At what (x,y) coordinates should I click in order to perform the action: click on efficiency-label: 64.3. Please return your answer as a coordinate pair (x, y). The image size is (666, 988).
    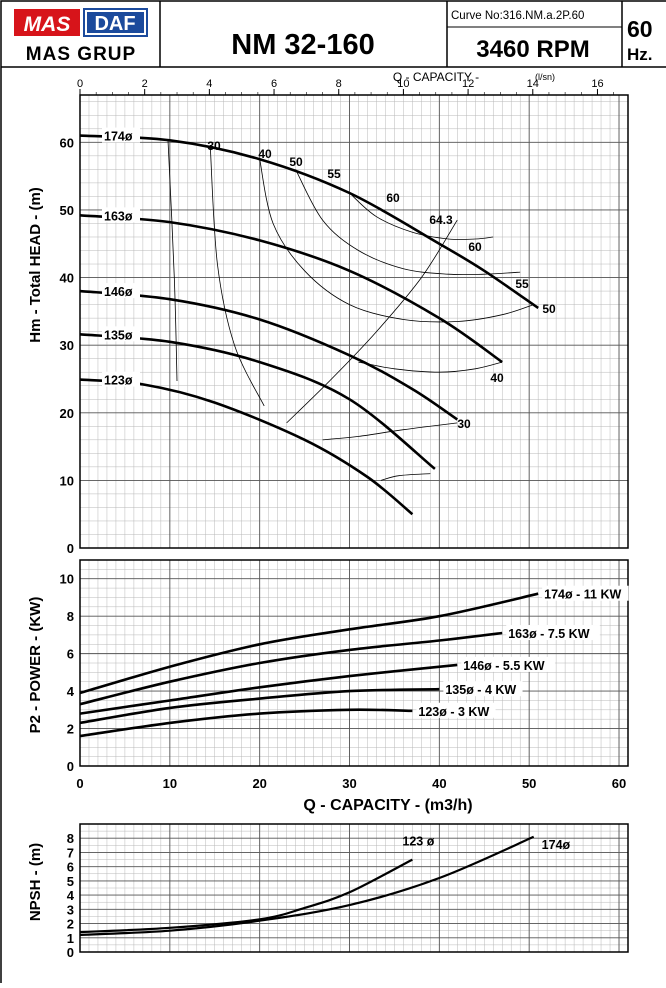
    Looking at the image, I should click on (441, 220).